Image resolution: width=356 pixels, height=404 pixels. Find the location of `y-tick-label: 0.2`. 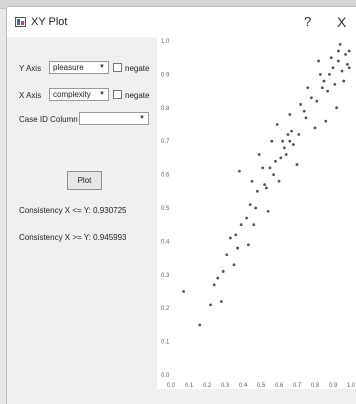

y-tick-label: 0.2 is located at coordinates (165, 309).